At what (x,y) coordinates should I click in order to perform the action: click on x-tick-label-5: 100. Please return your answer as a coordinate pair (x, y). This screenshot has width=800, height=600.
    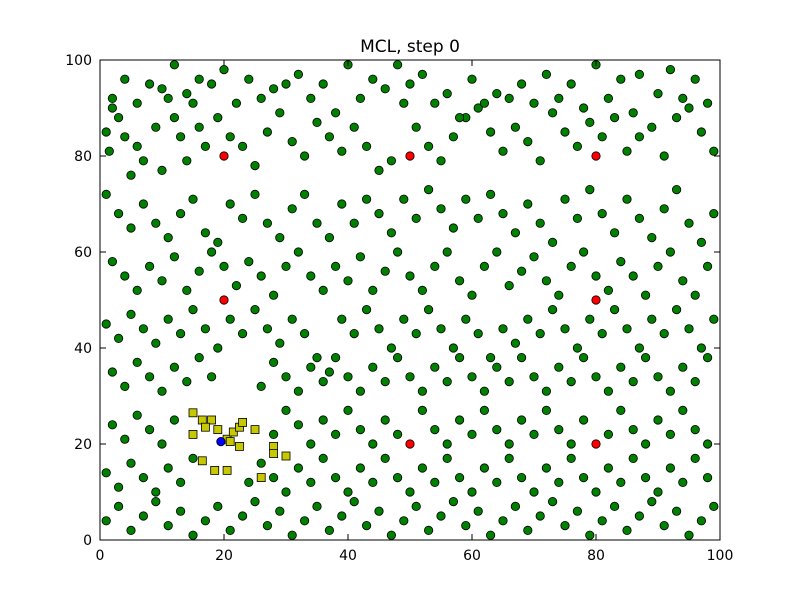
    Looking at the image, I should click on (720, 556).